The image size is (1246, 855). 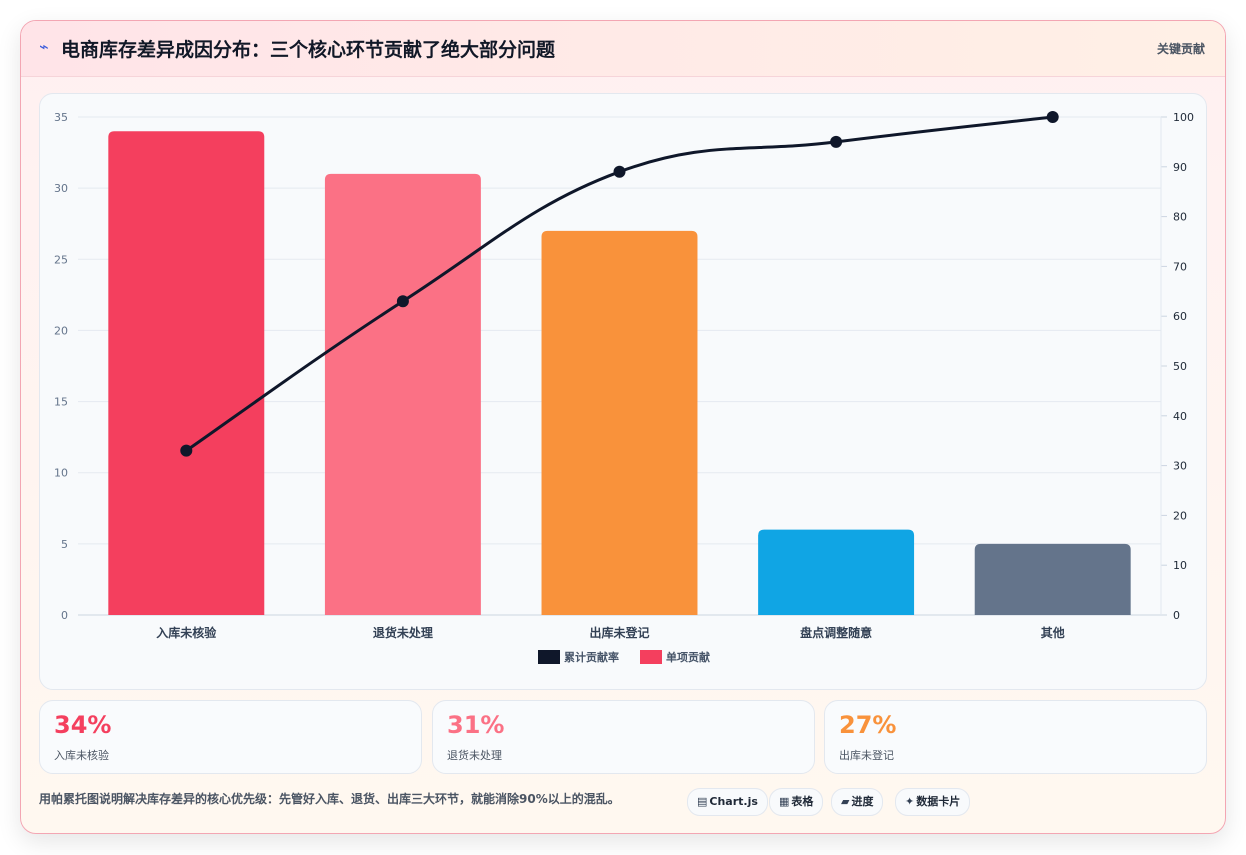 What do you see at coordinates (230, 737) in the screenshot?
I see `stat-card-1: 34% 入库未核验` at bounding box center [230, 737].